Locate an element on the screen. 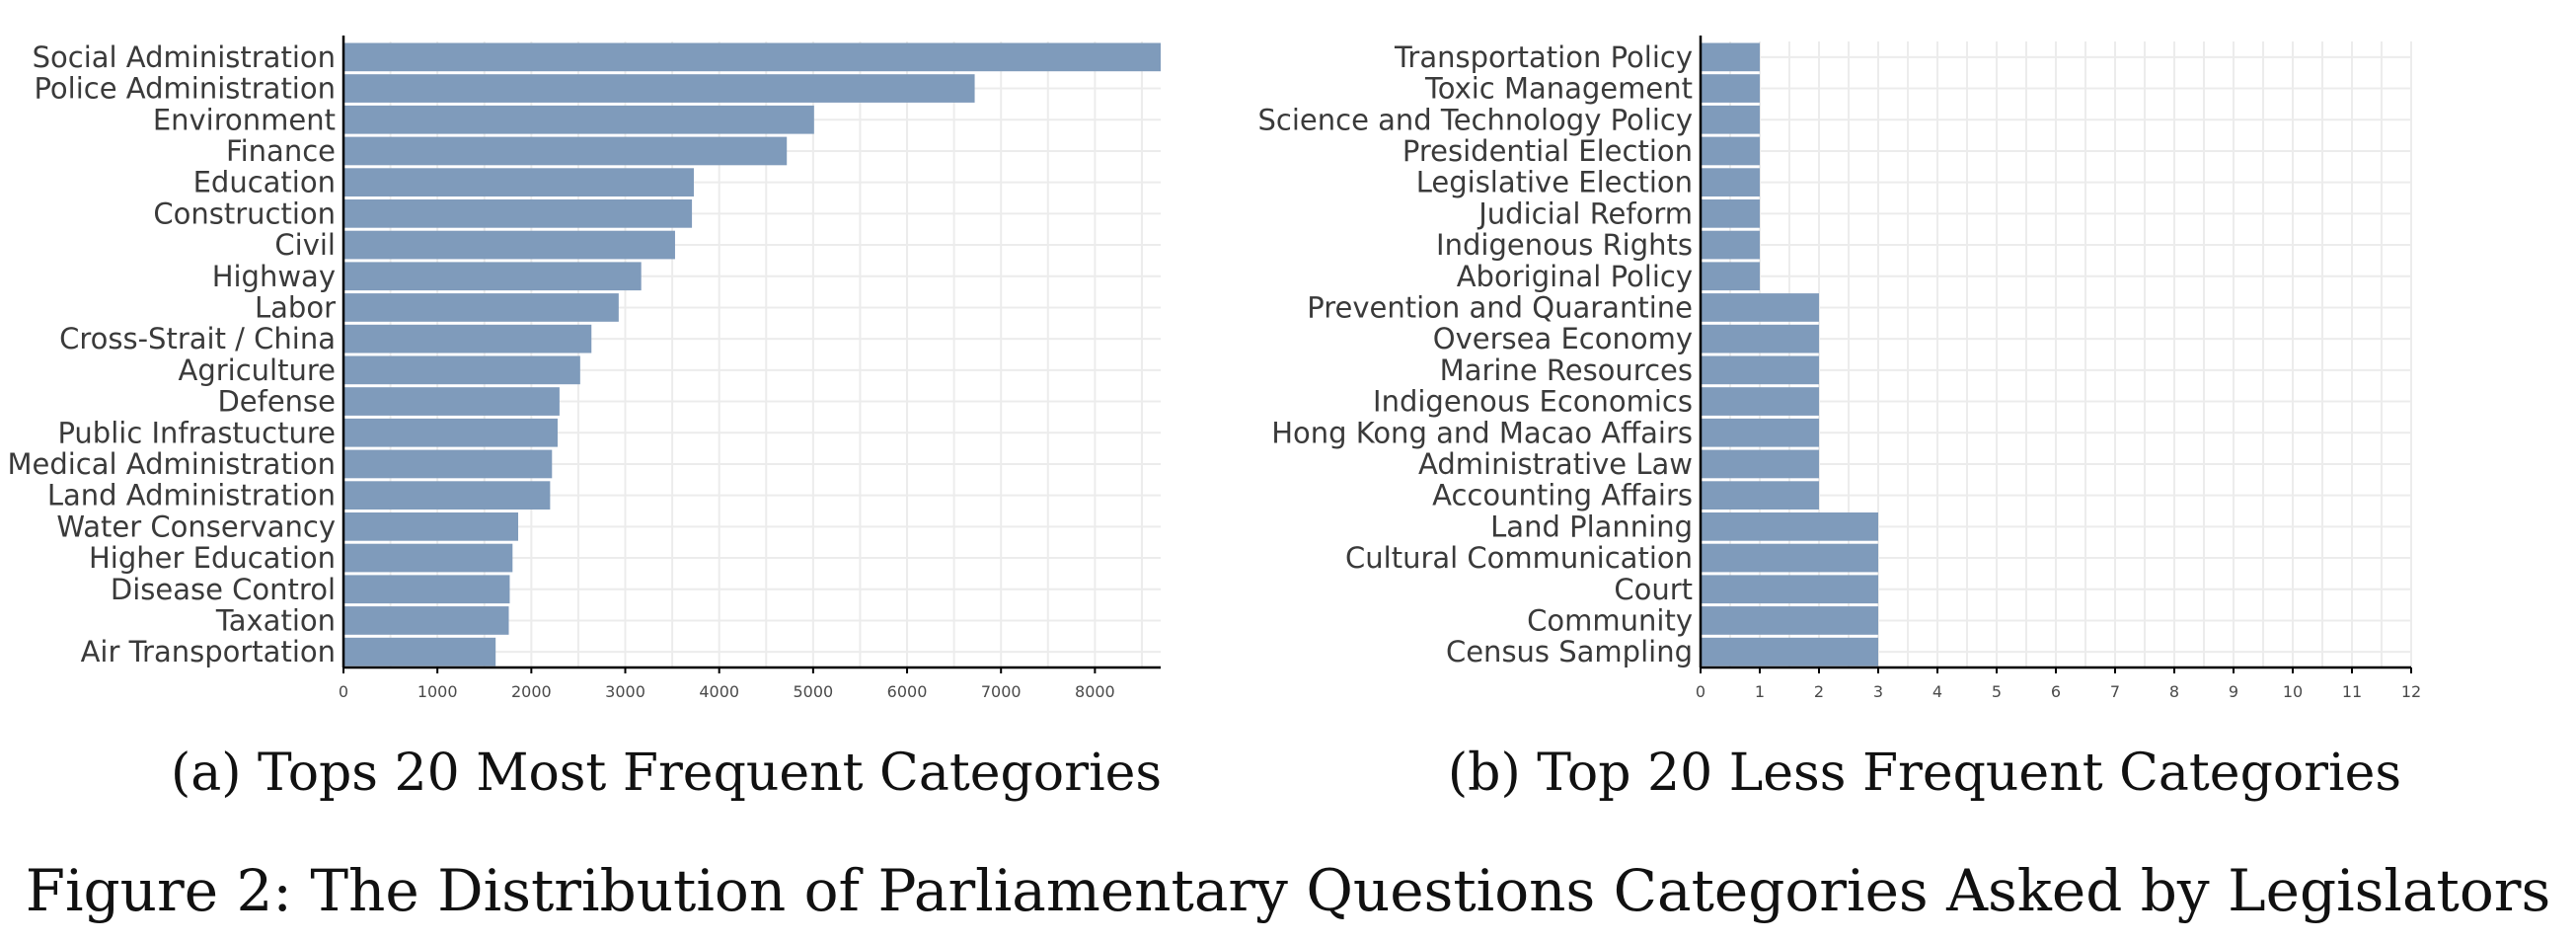 The image size is (2576, 942). category-label: Accounting Affairs is located at coordinates (1562, 495).